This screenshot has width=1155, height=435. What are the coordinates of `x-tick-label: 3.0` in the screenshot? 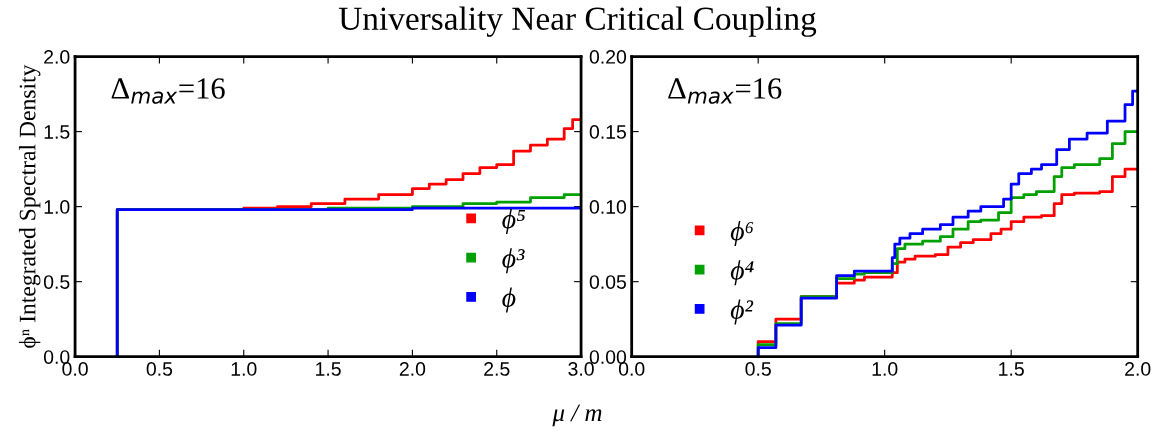 It's located at (581, 369).